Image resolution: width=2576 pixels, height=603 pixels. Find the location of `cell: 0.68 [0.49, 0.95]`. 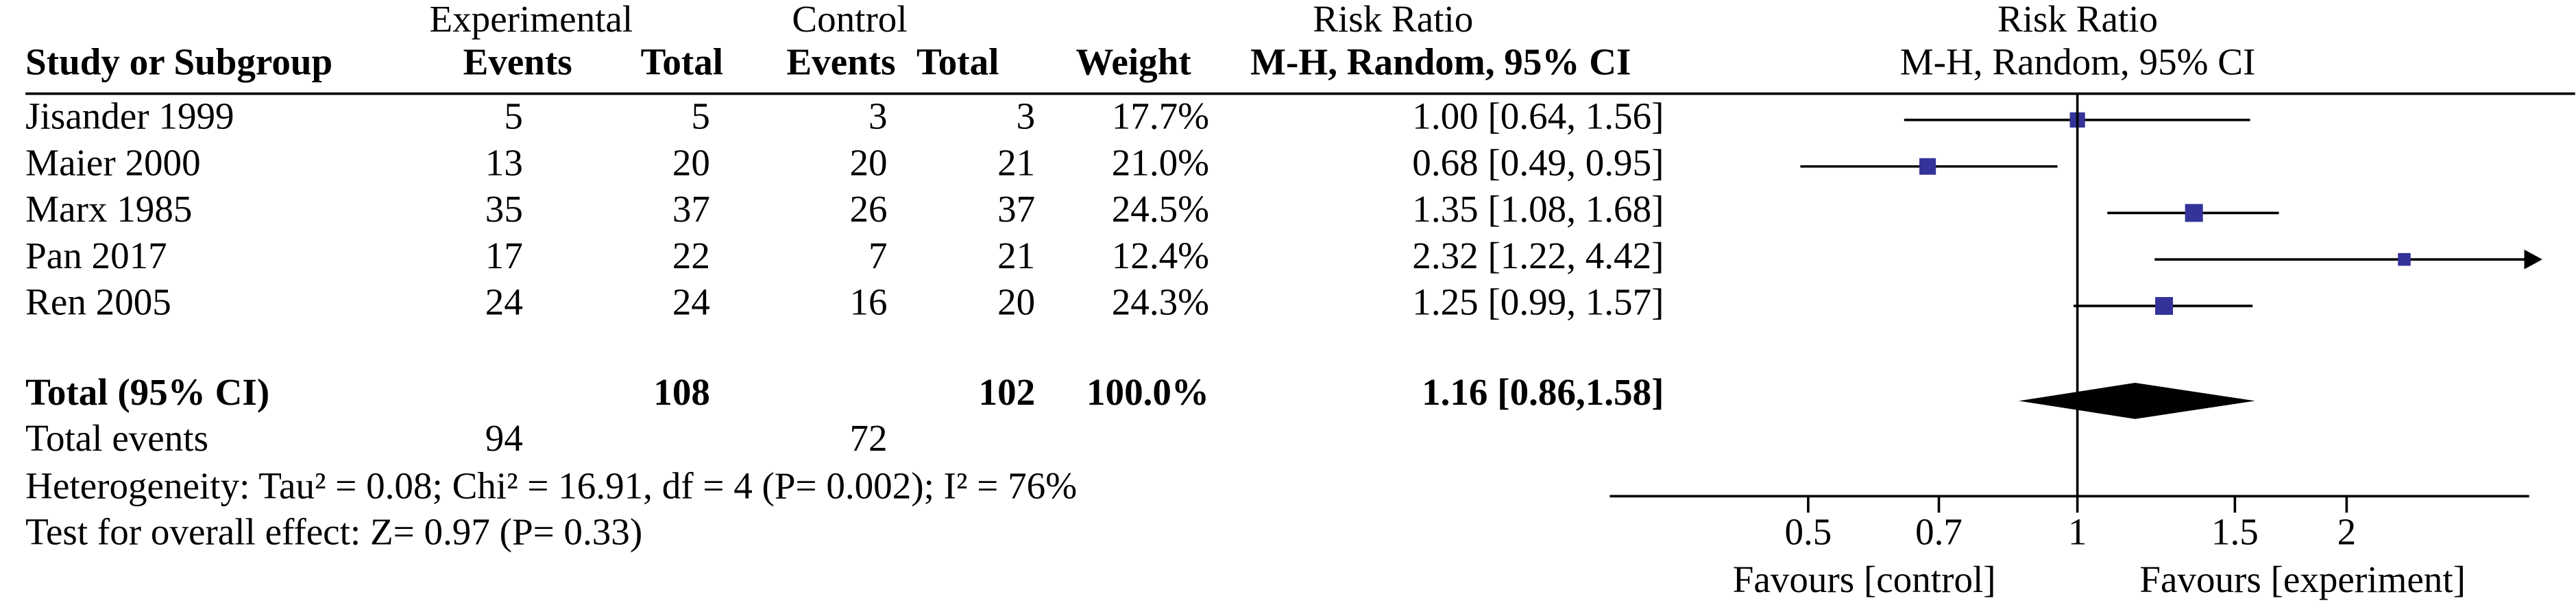

cell: 0.68 [0.49, 0.95] is located at coordinates (1538, 162).